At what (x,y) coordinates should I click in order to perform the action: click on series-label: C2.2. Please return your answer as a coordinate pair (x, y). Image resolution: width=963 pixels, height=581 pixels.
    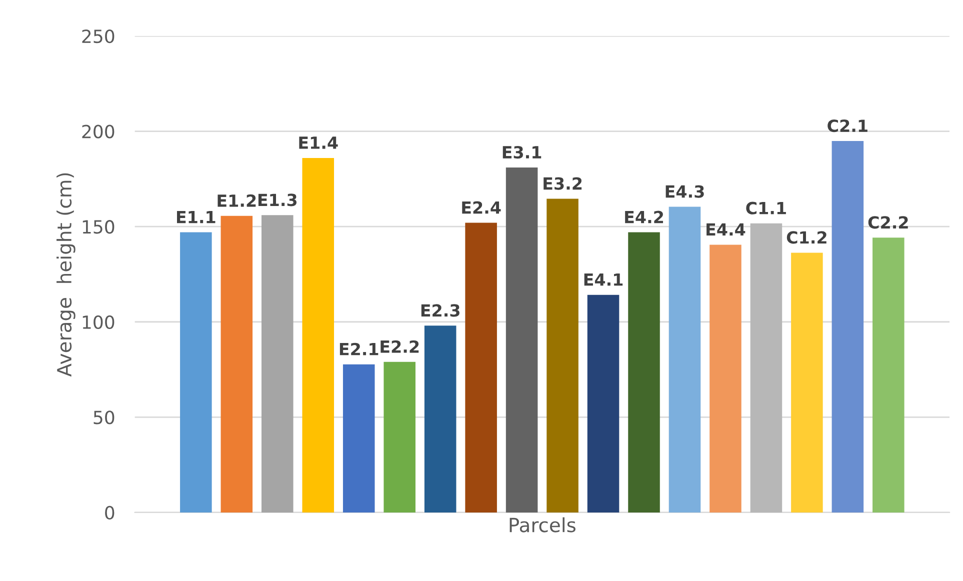
    Looking at the image, I should click on (888, 222).